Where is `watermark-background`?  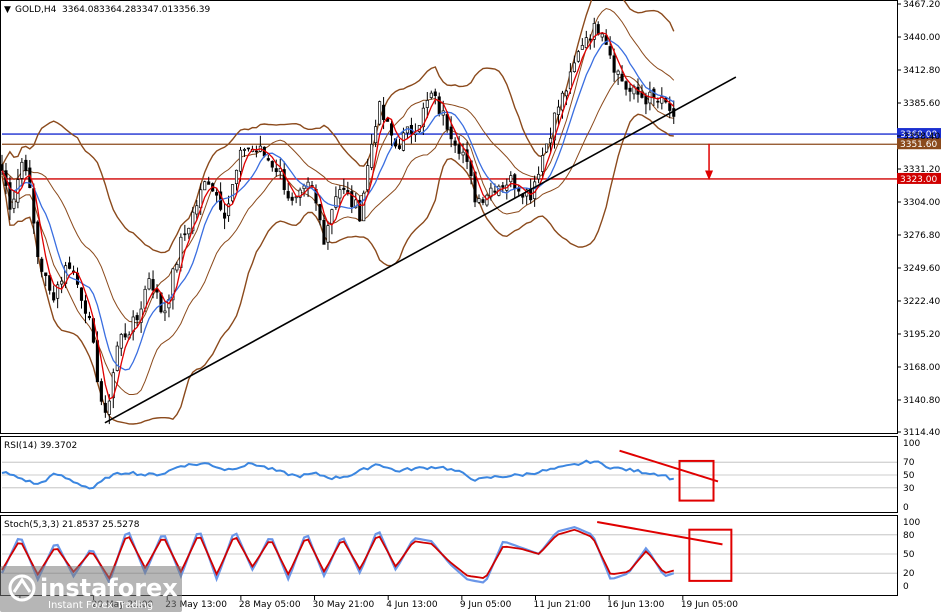
watermark-background is located at coordinates (91, 589).